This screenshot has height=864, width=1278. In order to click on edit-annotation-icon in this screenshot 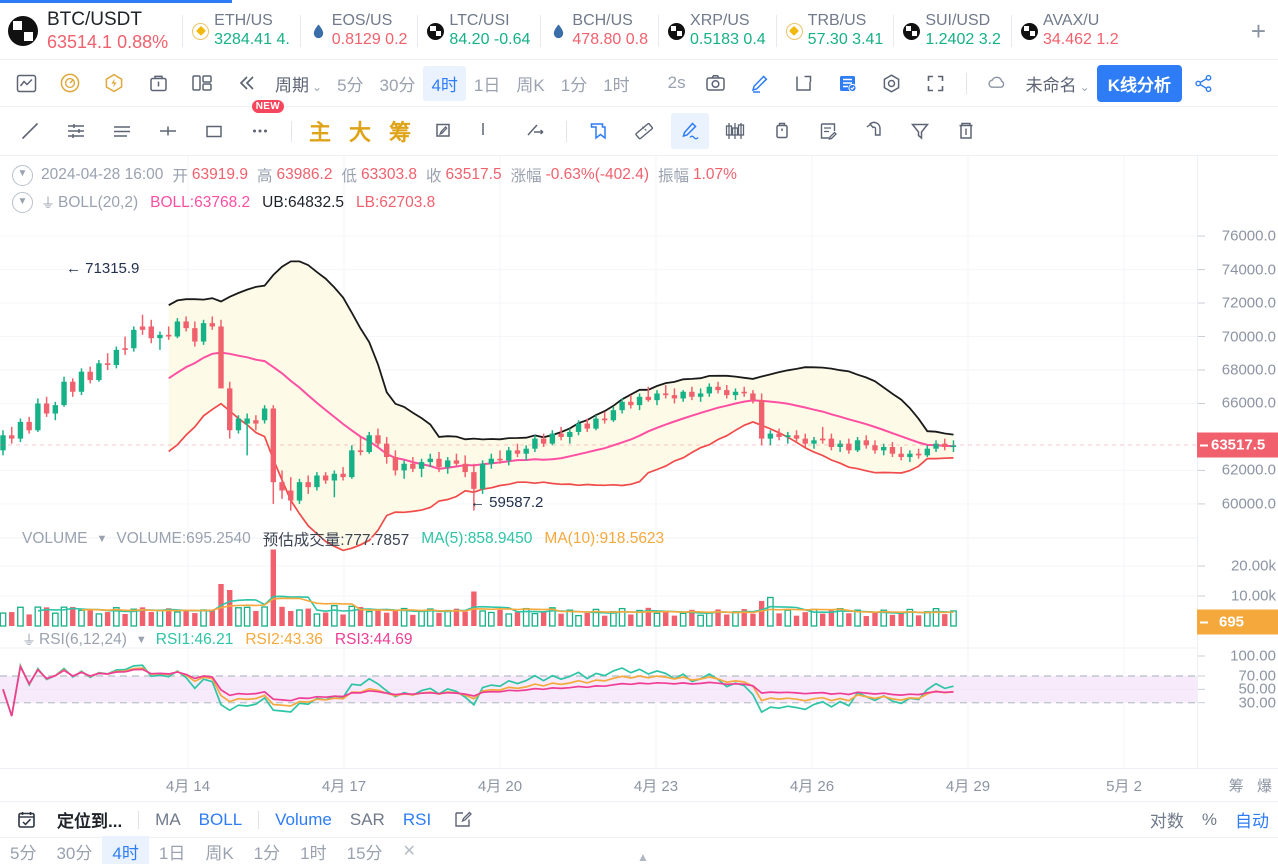, I will do `click(443, 131)`.